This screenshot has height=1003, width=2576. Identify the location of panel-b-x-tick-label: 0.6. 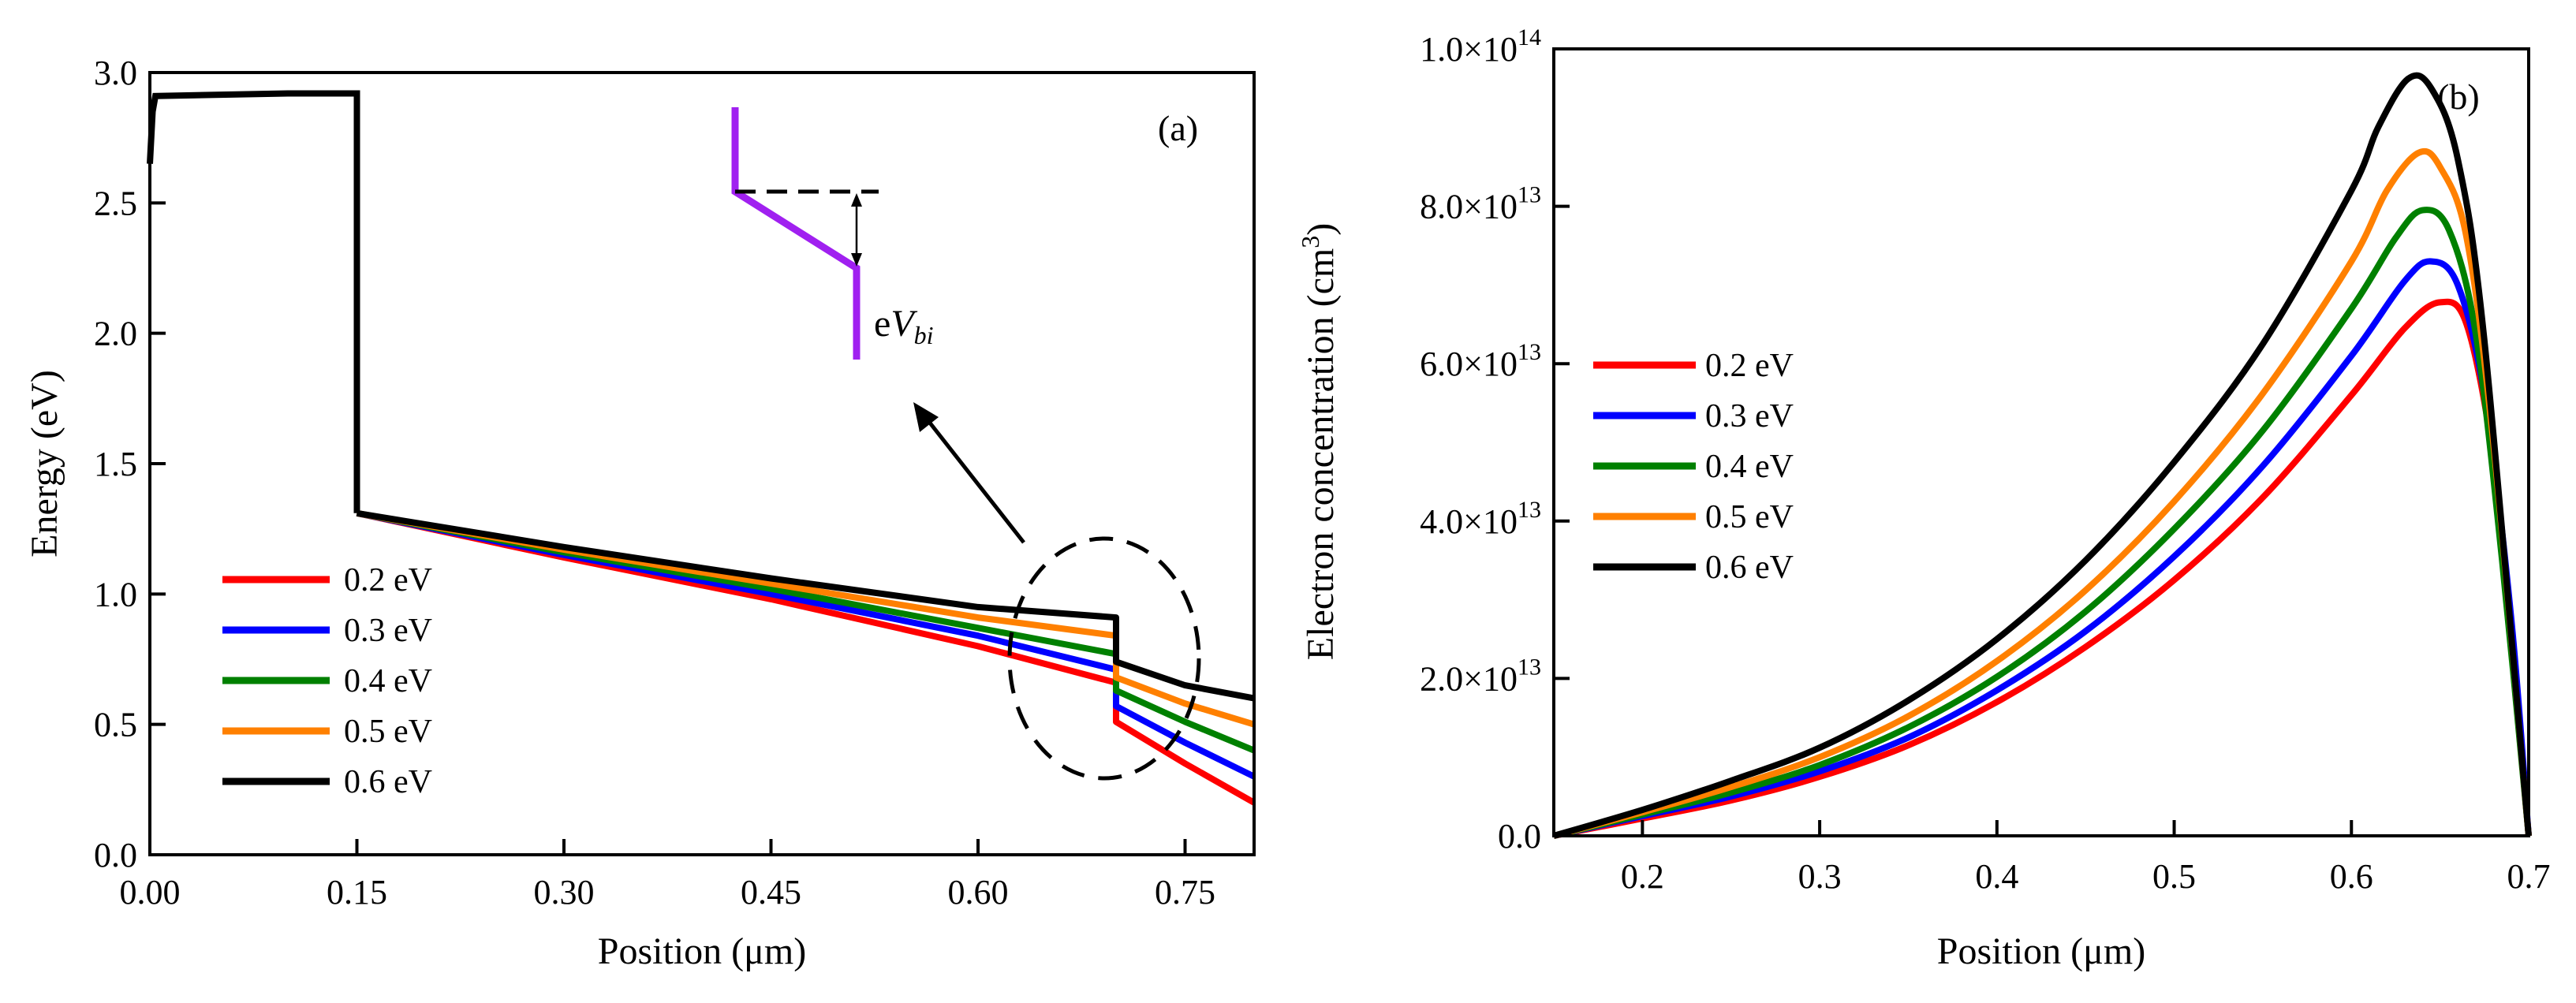
(2351, 877).